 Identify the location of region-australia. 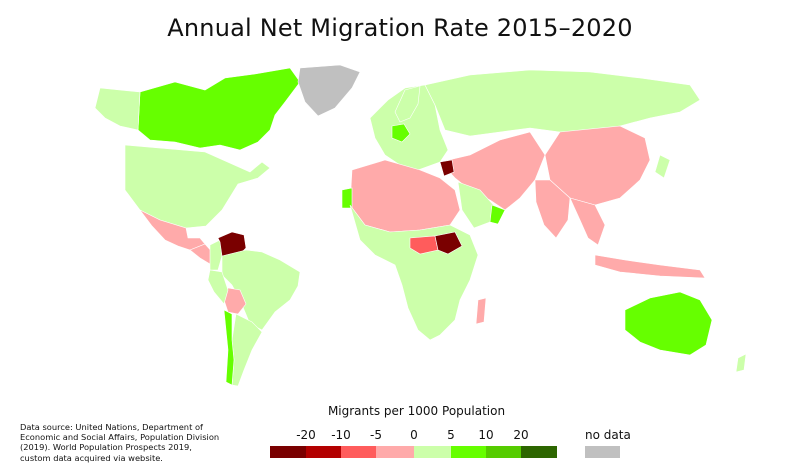
(668, 323).